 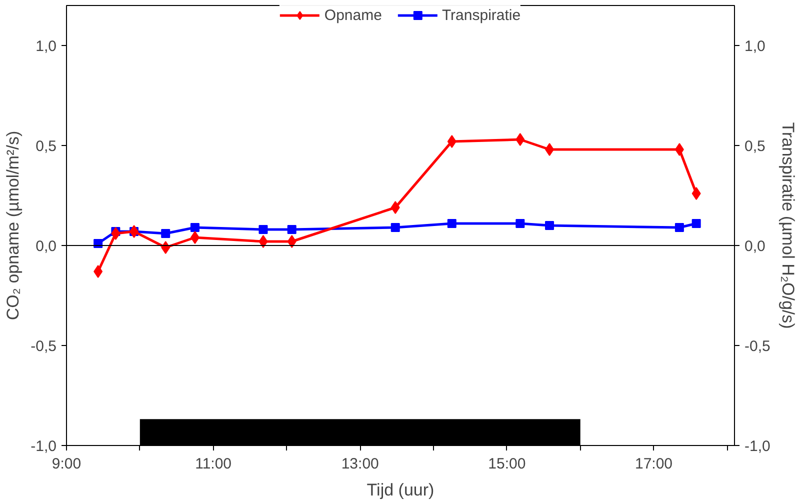 What do you see at coordinates (653, 464) in the screenshot?
I see `x-tick-label: 17:00` at bounding box center [653, 464].